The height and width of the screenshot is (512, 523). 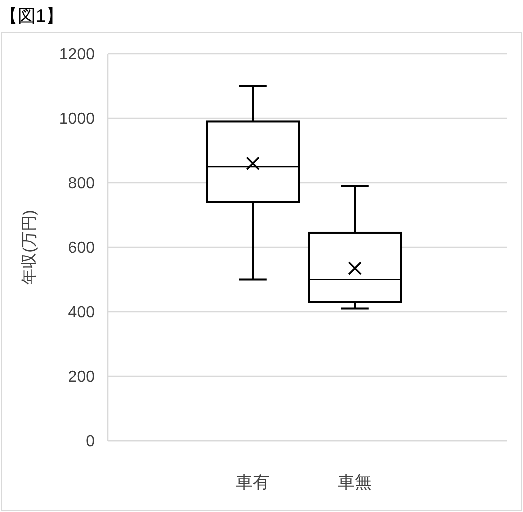 I want to click on y-tick-label: 1200, so click(x=77, y=55).